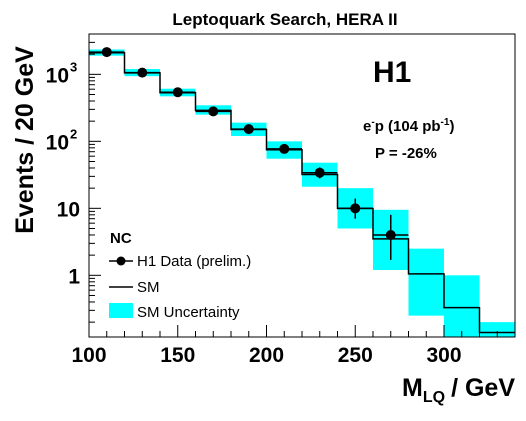 The width and height of the screenshot is (526, 421). I want to click on y-axis-label: Events / 20 GeV, so click(25, 140).